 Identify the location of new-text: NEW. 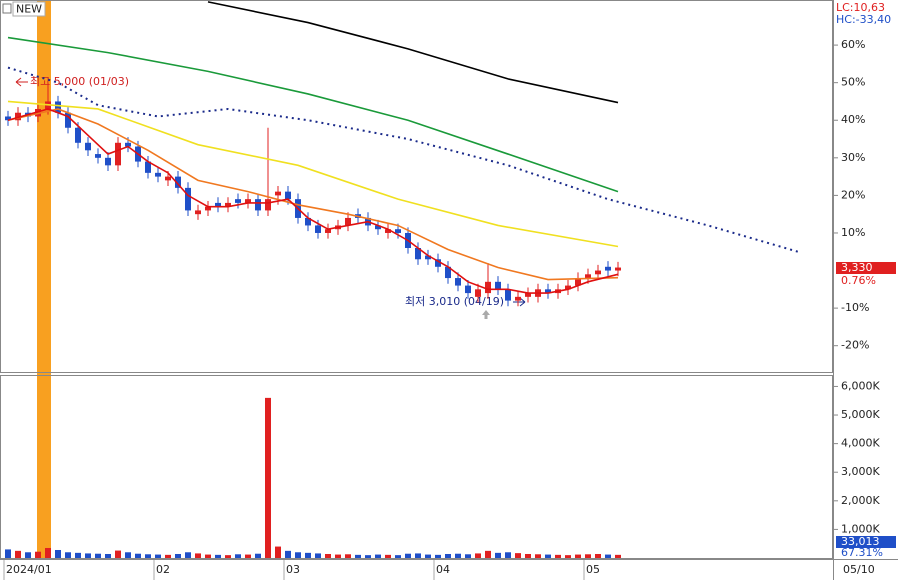
(29, 9).